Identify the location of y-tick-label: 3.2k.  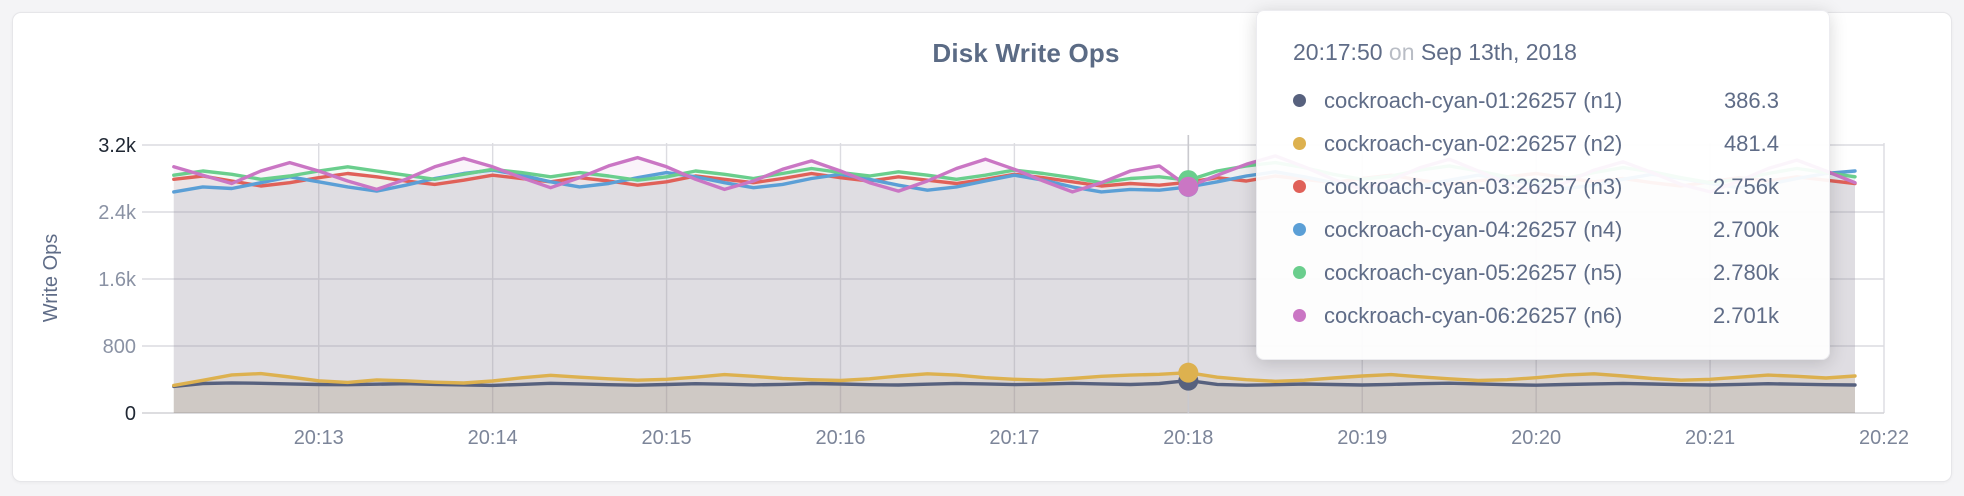
(117, 146).